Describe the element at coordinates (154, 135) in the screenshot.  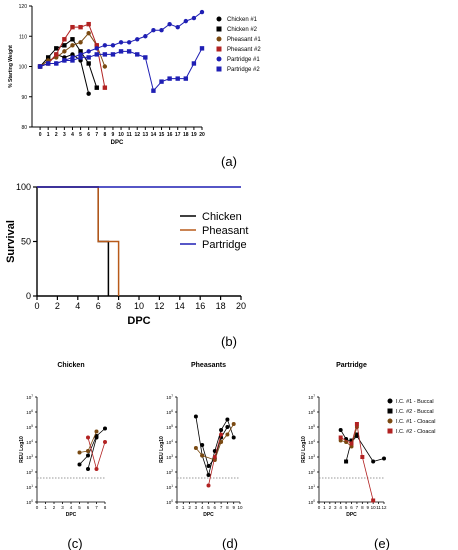
I see `x-tick-label-a: 14` at that location.